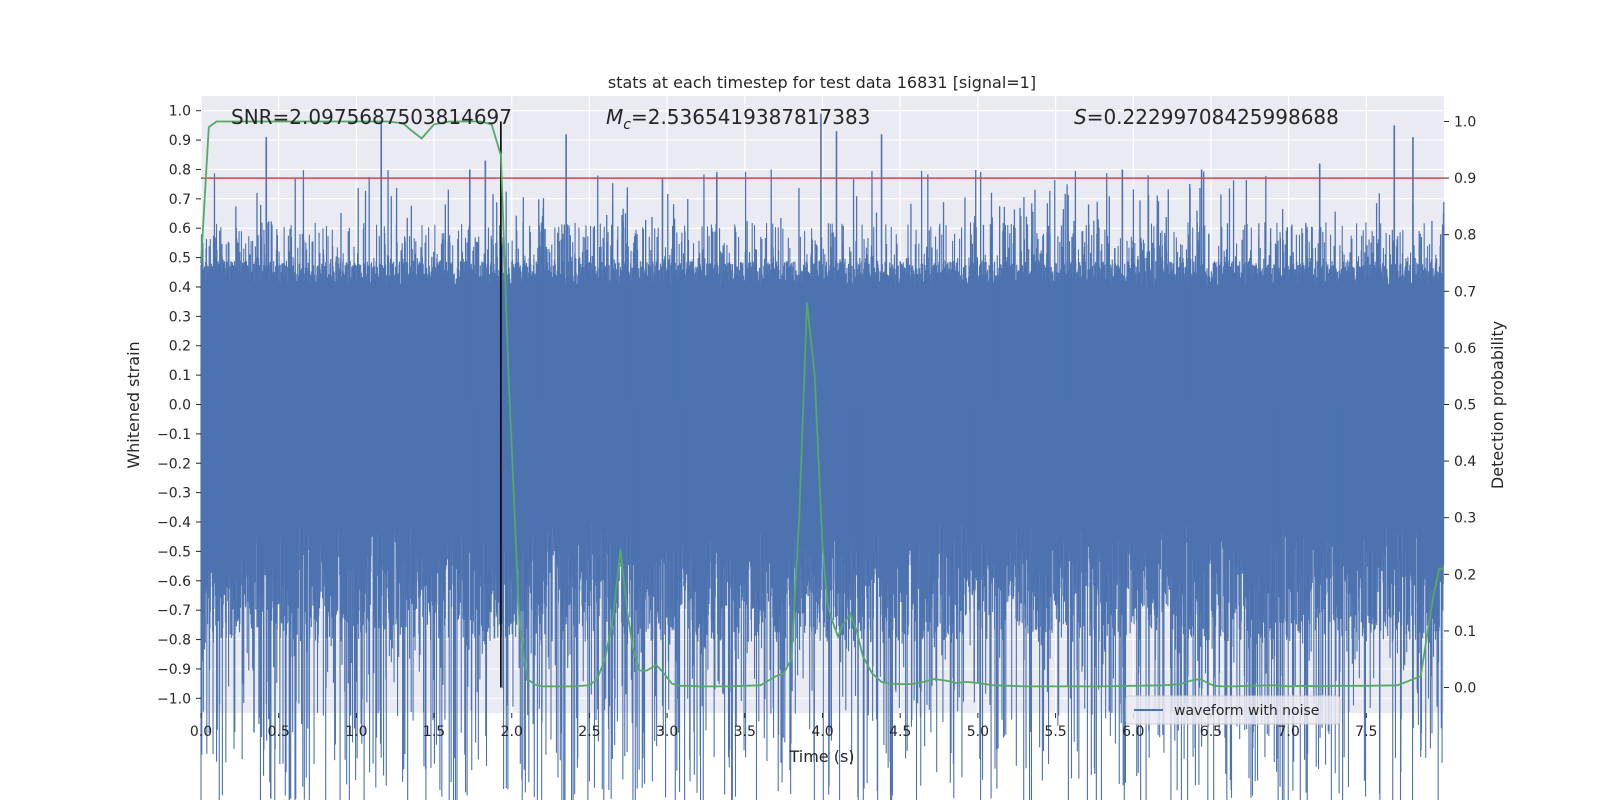 The height and width of the screenshot is (800, 1600). What do you see at coordinates (1465, 179) in the screenshot?
I see `right-tick-label: 0.9` at bounding box center [1465, 179].